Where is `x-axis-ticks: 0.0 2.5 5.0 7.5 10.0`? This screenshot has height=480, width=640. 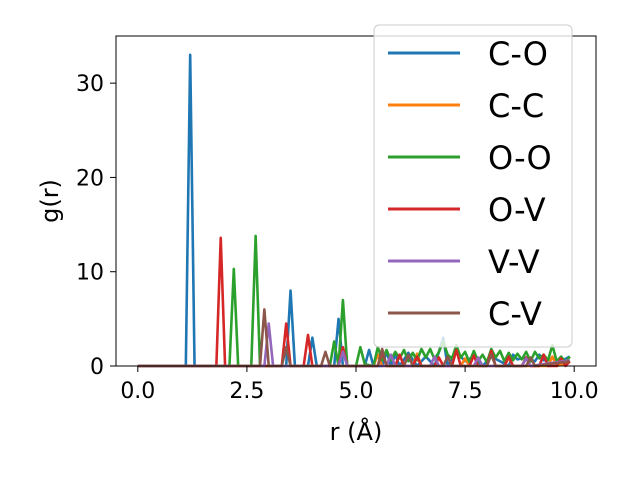
x-axis-ticks: 0.0 2.5 5.0 7.5 10.0 is located at coordinates (359, 385).